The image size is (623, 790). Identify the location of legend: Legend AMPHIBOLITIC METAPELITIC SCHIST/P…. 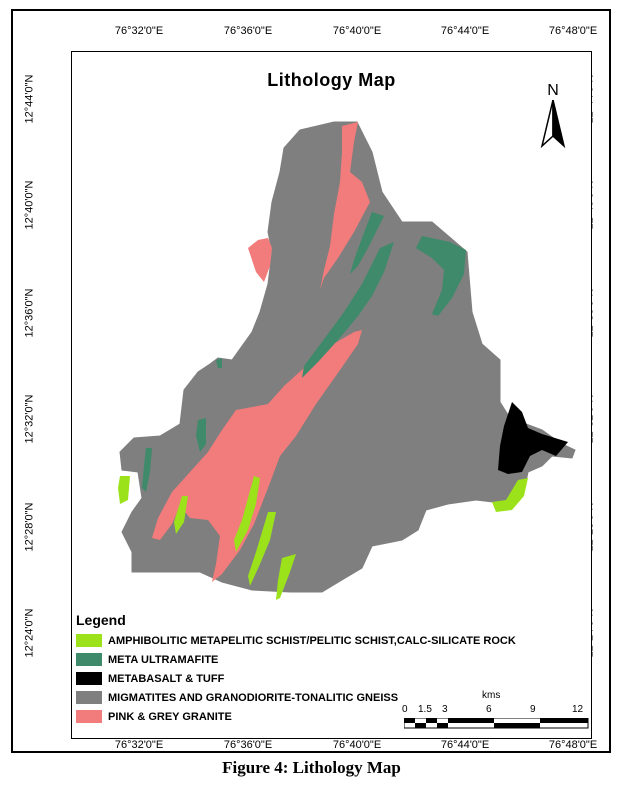
(296, 669).